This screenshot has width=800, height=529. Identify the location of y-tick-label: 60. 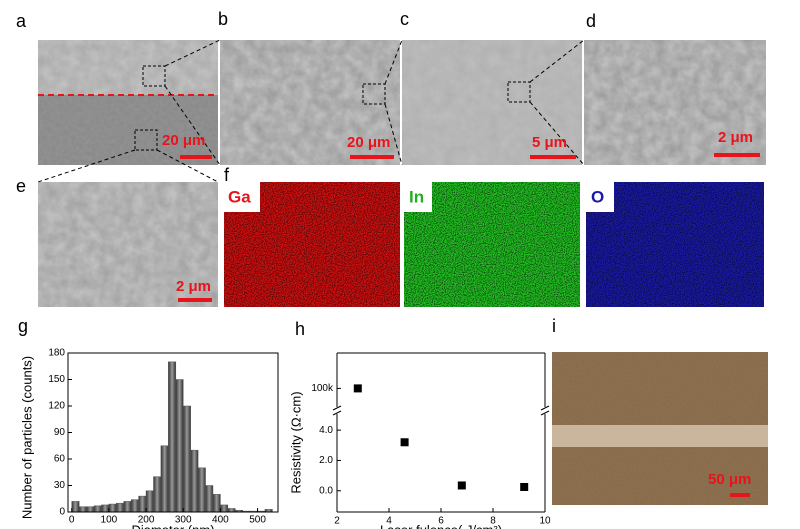
(60, 459).